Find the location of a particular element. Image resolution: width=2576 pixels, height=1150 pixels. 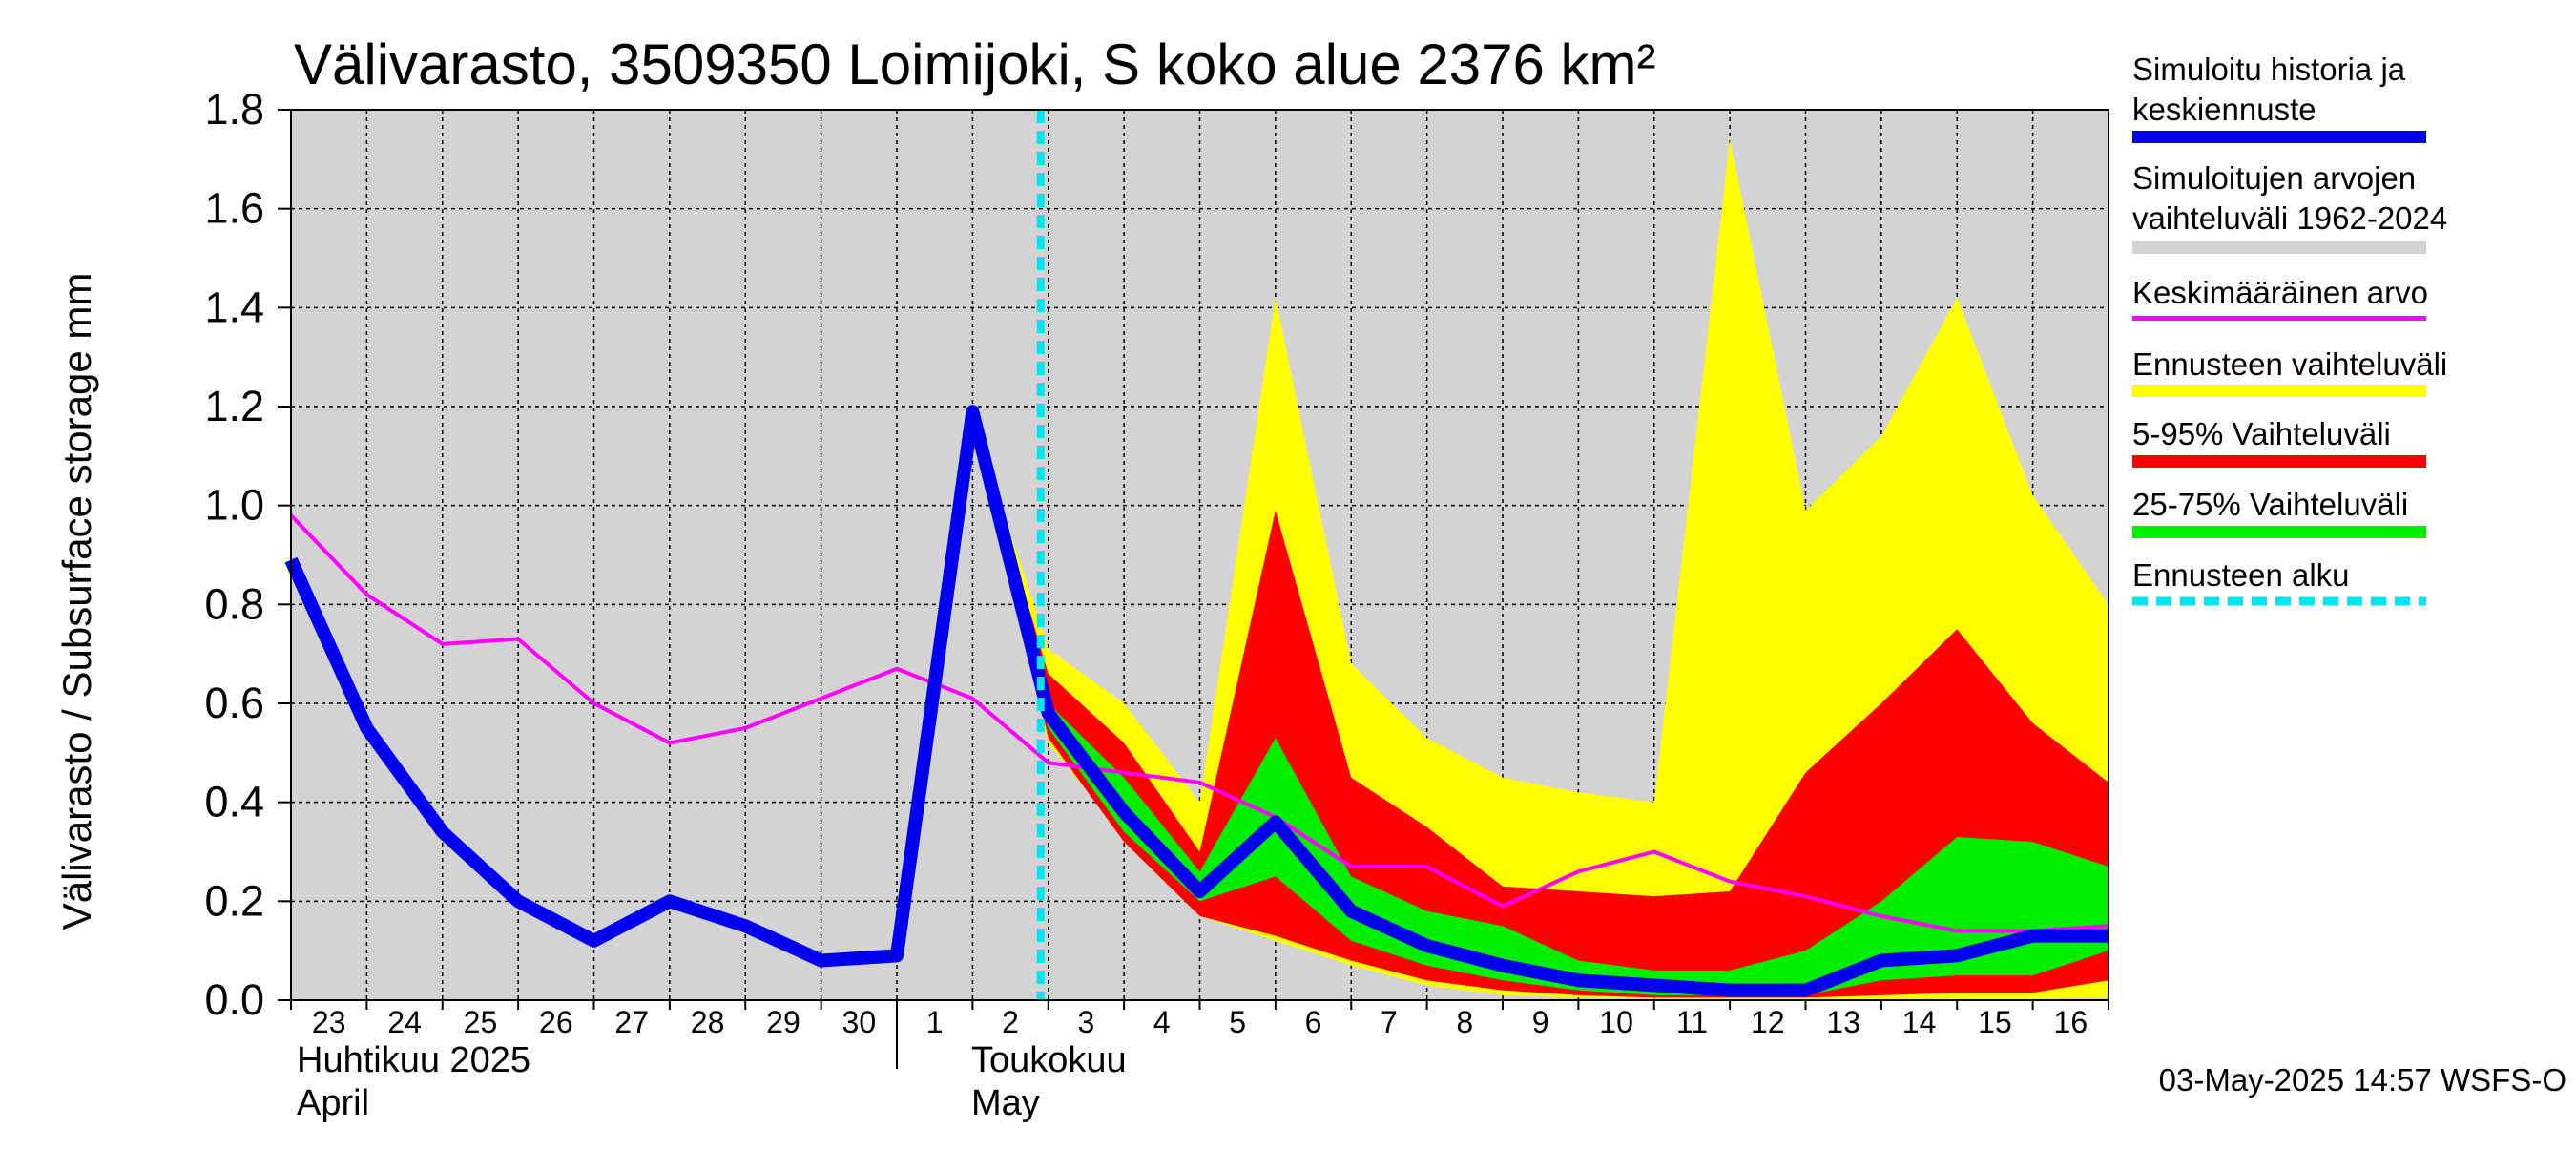

x-tick-label: 26 is located at coordinates (556, 1022).